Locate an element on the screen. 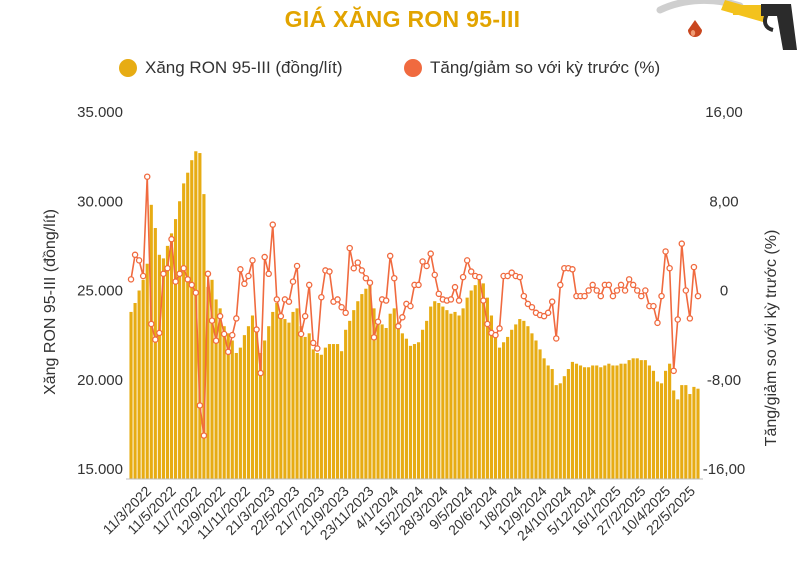  y-right-tick-label: 8,00 is located at coordinates (723, 201).